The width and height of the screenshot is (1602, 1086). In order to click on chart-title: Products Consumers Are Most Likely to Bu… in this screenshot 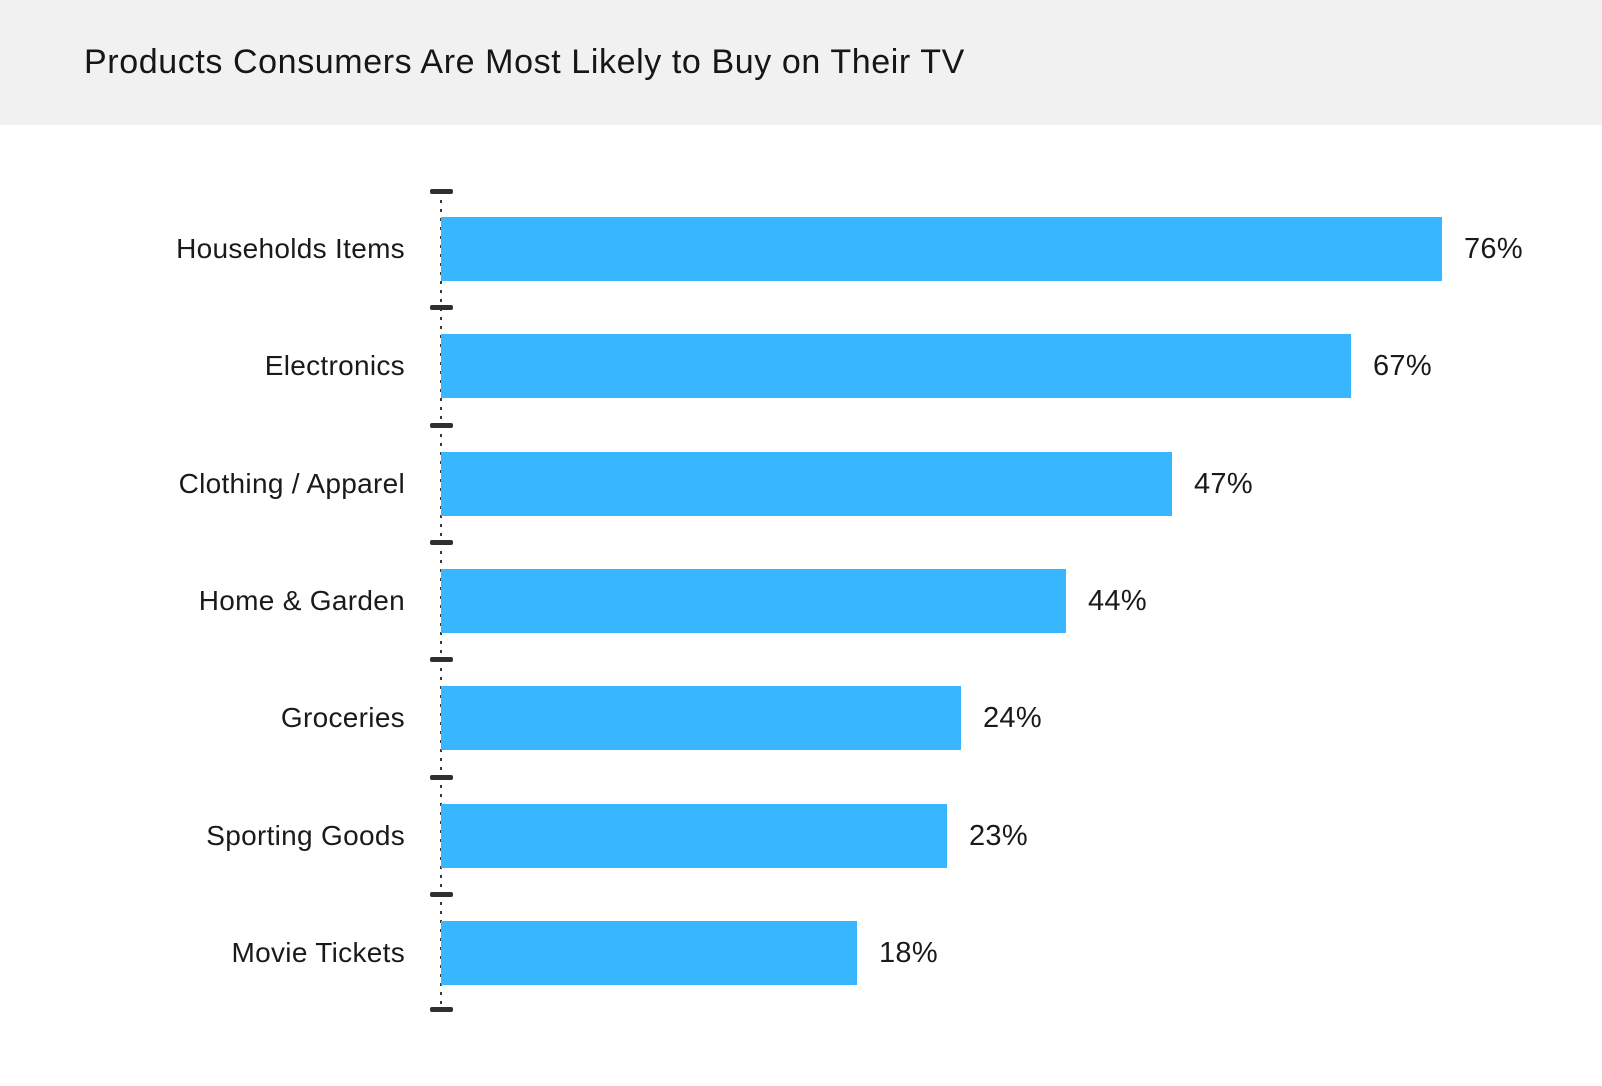, I will do `click(524, 62)`.